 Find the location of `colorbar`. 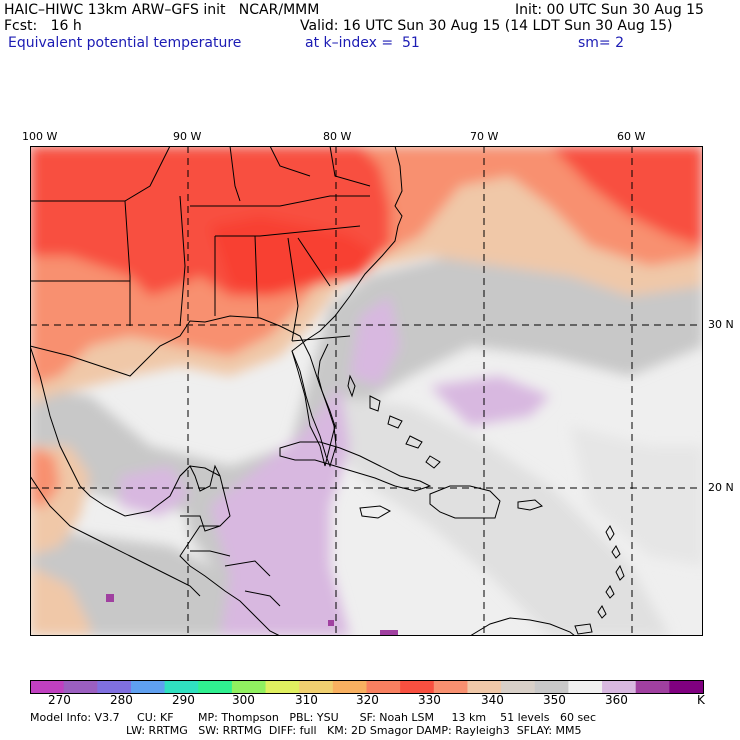

colorbar is located at coordinates (367, 687).